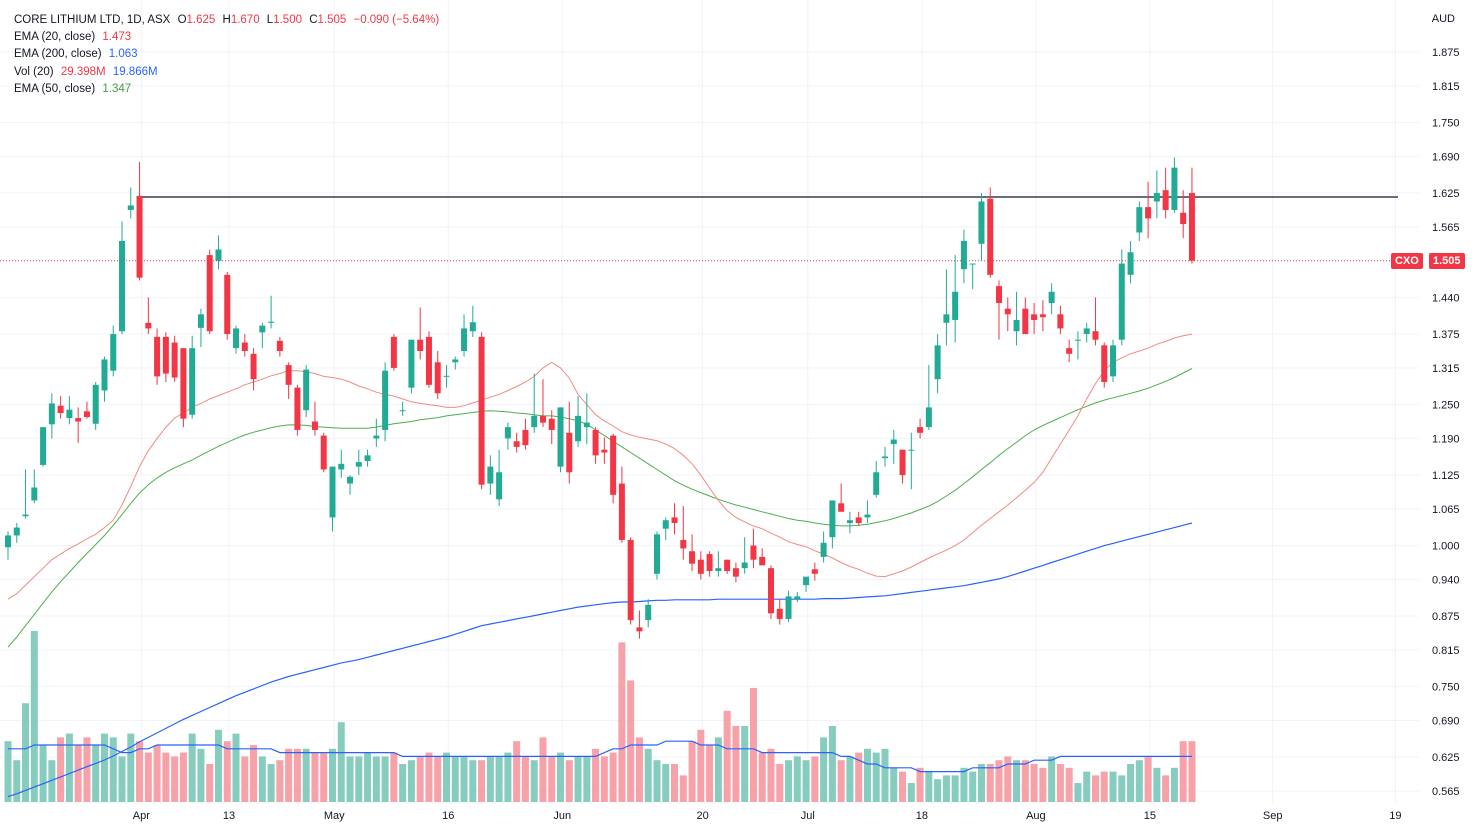 This screenshot has height=833, width=1479. Describe the element at coordinates (1446, 758) in the screenshot. I see `y-tick-label: 0.625` at that location.